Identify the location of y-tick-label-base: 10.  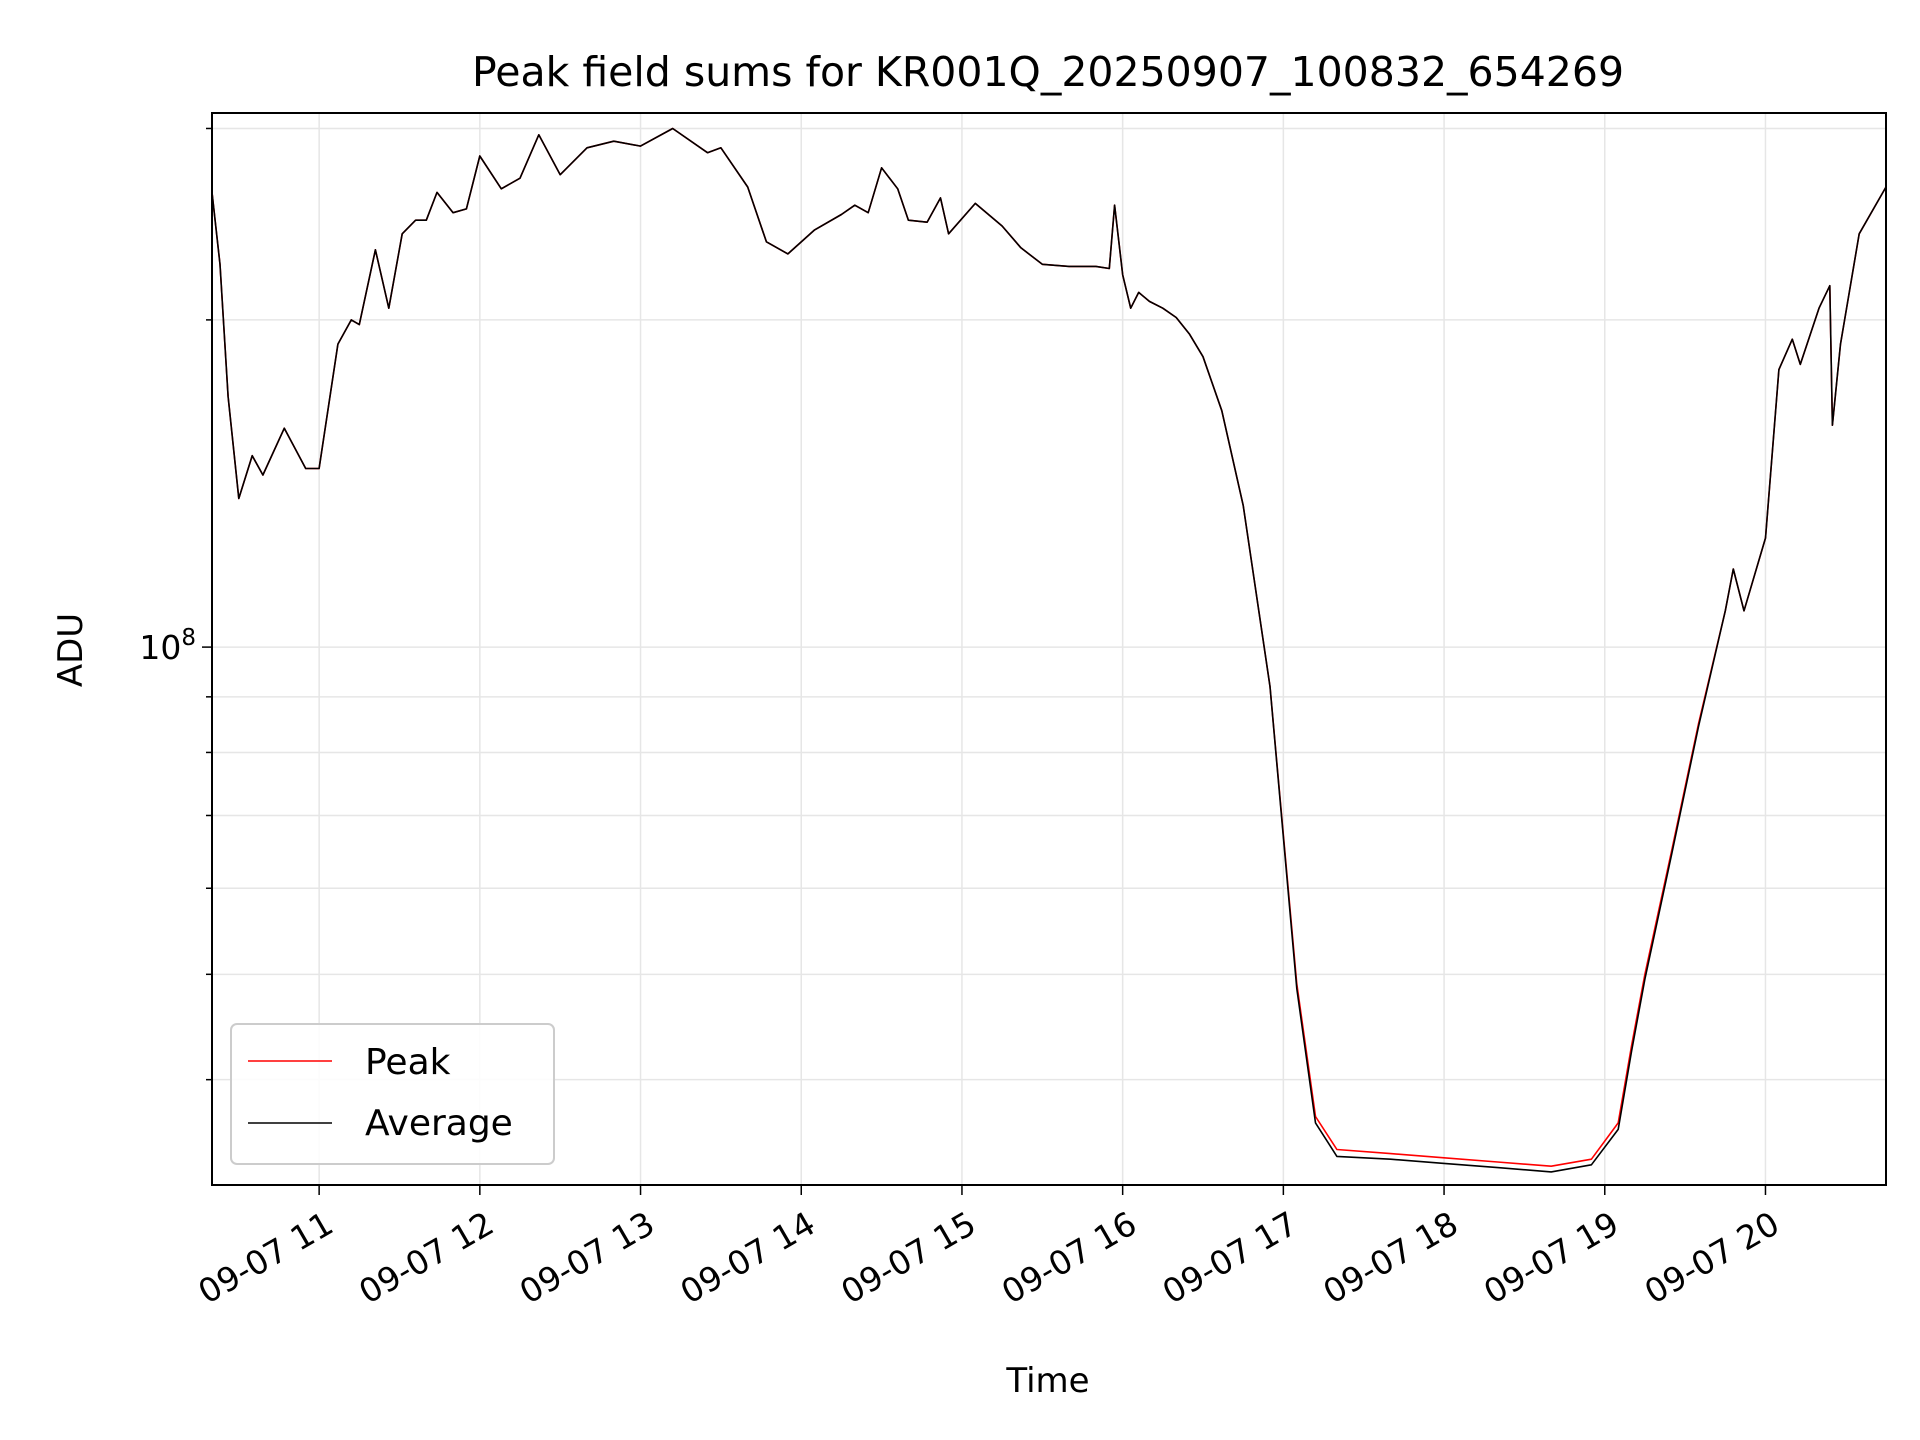
(160, 647).